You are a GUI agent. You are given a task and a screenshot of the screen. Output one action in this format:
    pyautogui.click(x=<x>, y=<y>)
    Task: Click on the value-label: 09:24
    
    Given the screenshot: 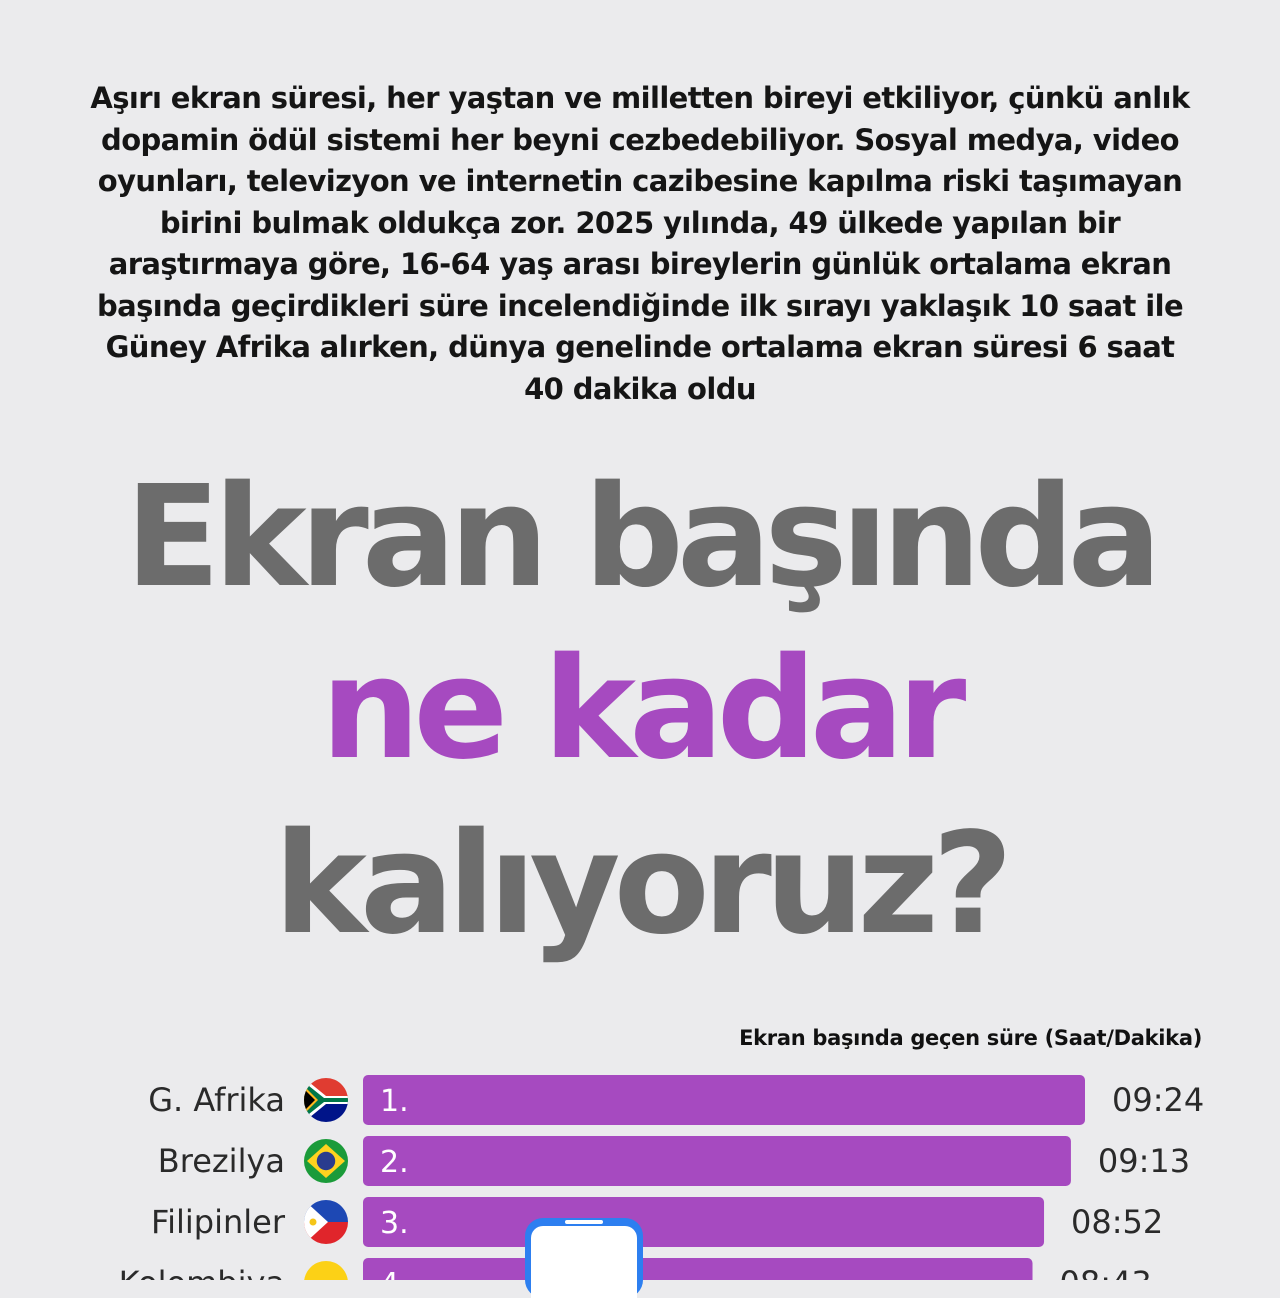 What is the action you would take?
    pyautogui.click(x=1158, y=1100)
    